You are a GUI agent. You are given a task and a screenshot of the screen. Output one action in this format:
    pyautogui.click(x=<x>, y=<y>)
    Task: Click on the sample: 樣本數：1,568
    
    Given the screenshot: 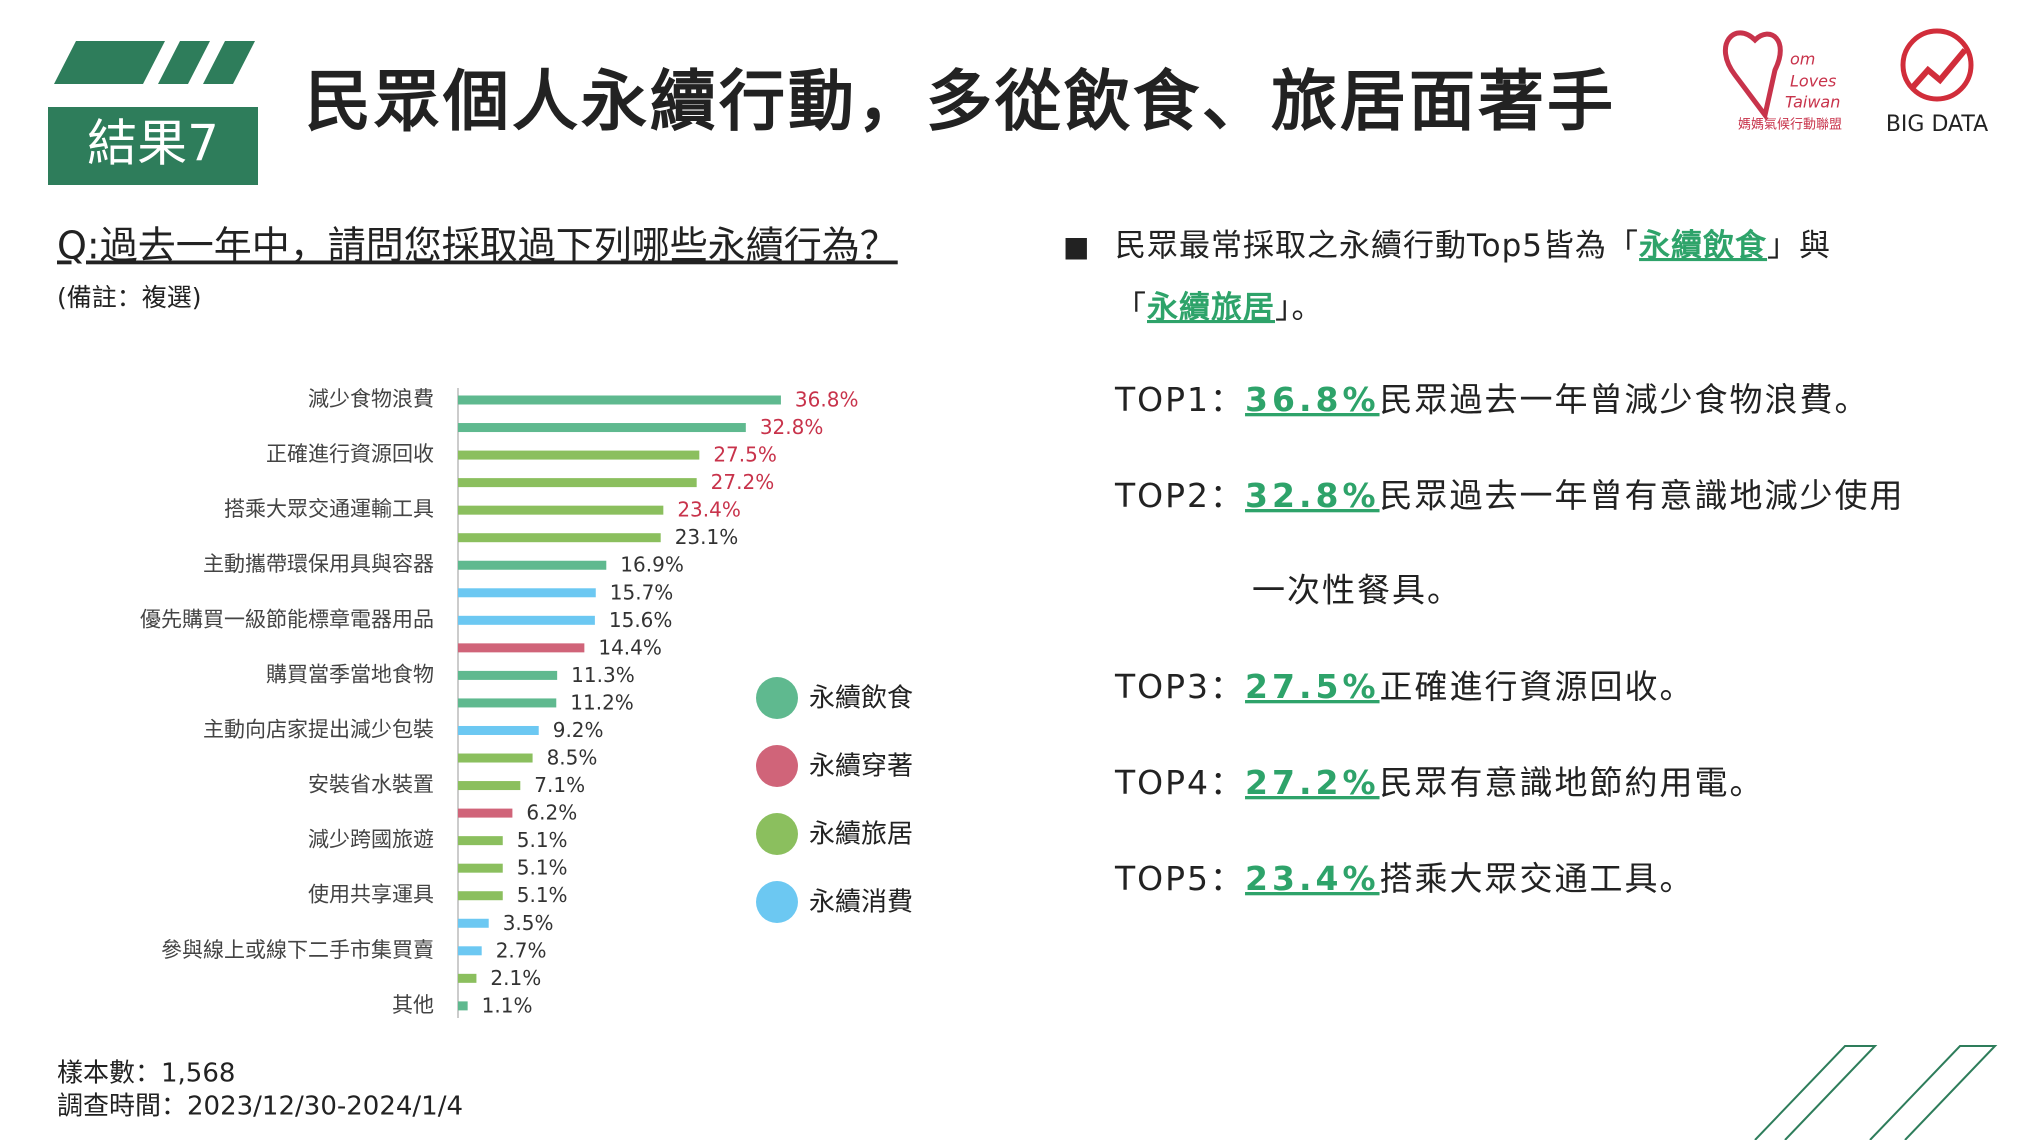 What is the action you would take?
    pyautogui.click(x=146, y=1074)
    